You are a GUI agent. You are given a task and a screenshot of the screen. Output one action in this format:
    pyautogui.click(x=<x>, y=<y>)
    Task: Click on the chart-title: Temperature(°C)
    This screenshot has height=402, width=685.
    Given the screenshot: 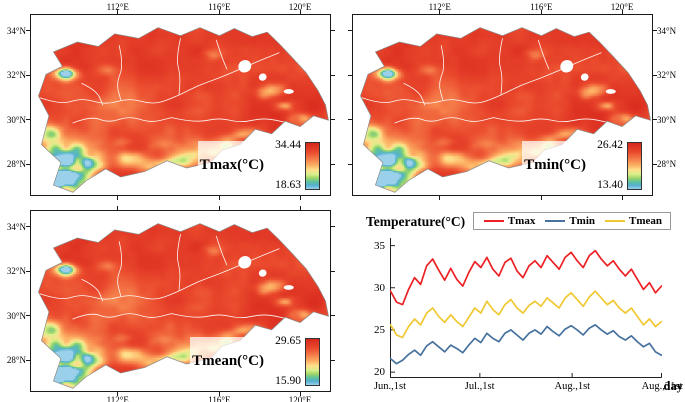 What is the action you would take?
    pyautogui.click(x=416, y=221)
    